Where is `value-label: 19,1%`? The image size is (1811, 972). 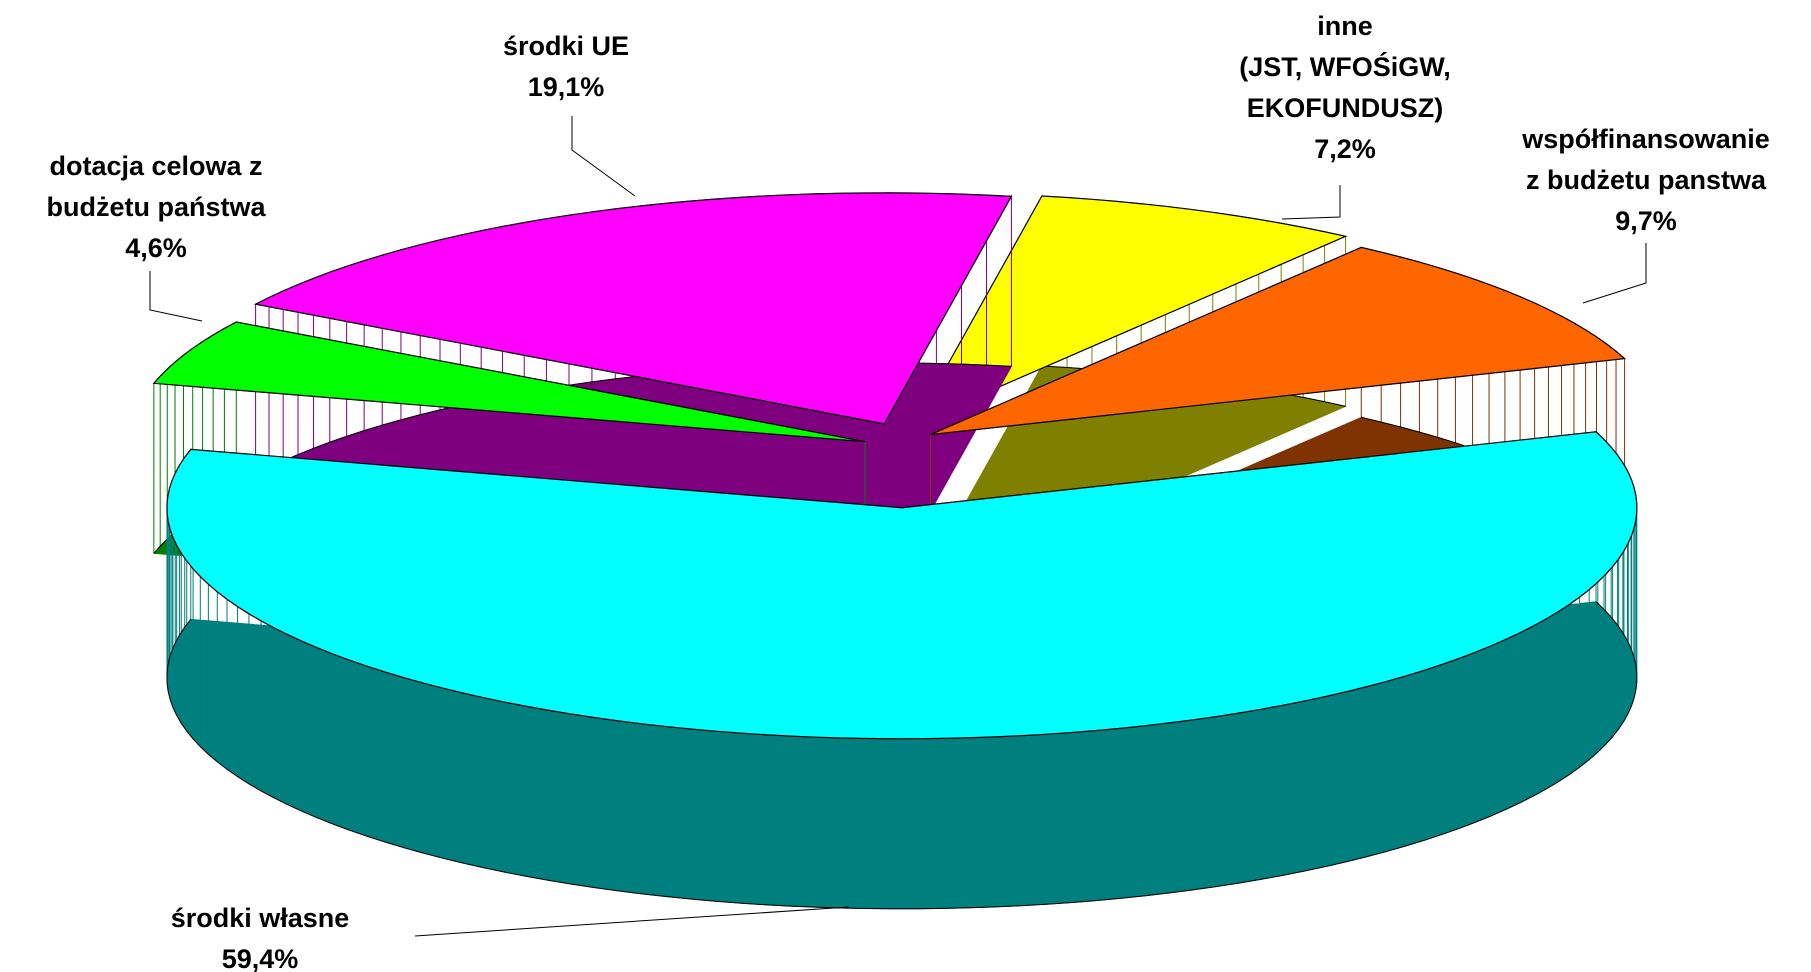
value-label: 19,1% is located at coordinates (566, 87).